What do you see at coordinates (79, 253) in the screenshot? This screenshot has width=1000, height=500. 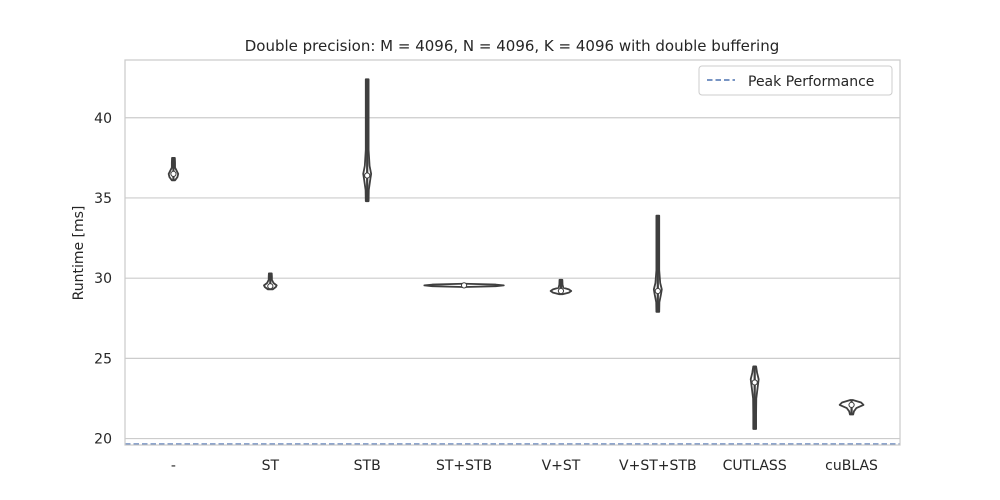 I see `y-axis-label: Runtime [ms]` at bounding box center [79, 253].